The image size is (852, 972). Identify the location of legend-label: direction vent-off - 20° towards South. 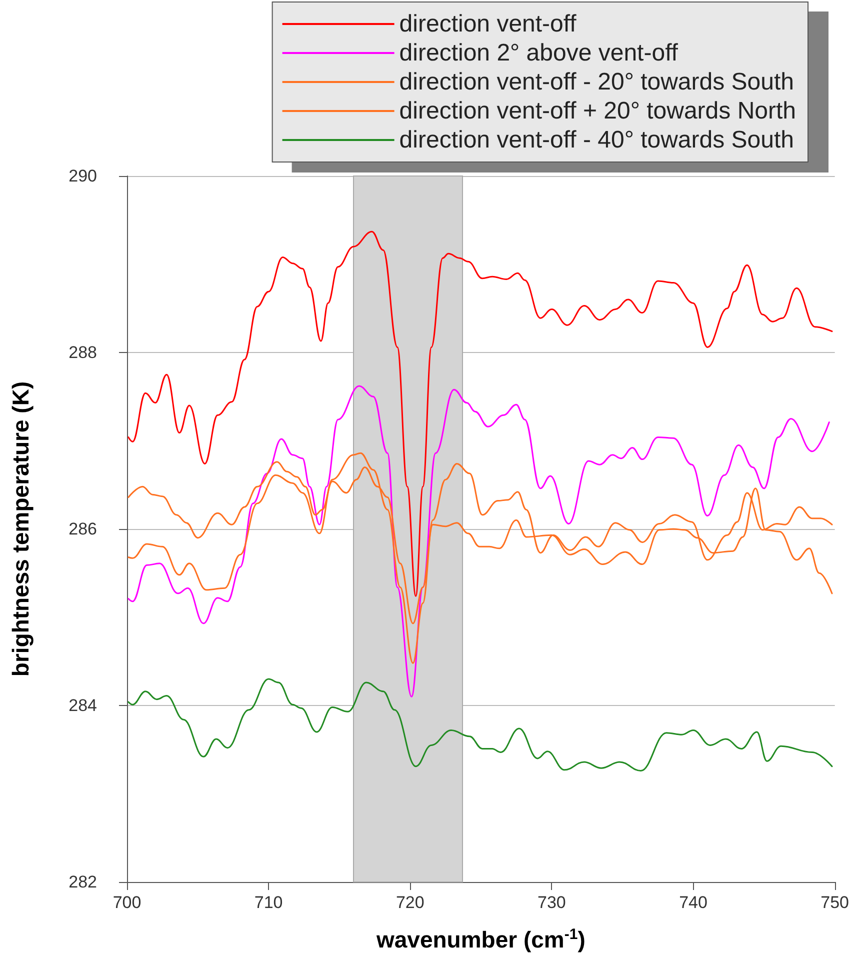
(596, 82).